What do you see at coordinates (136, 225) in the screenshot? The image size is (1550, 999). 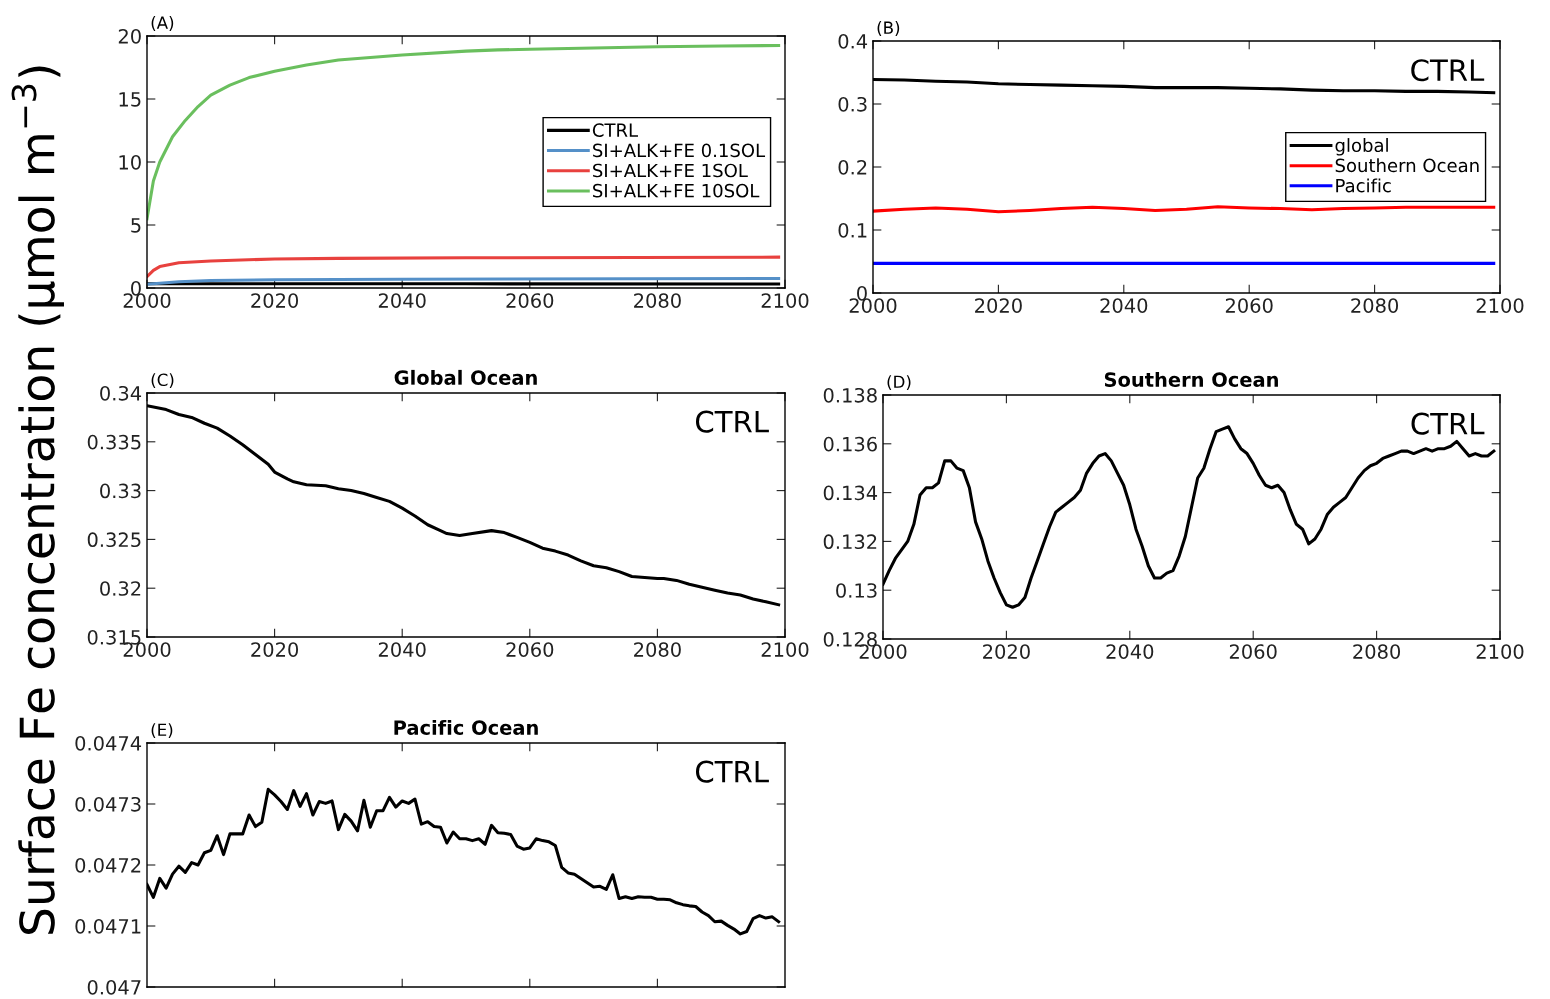 I see `y-tick-label: 5` at bounding box center [136, 225].